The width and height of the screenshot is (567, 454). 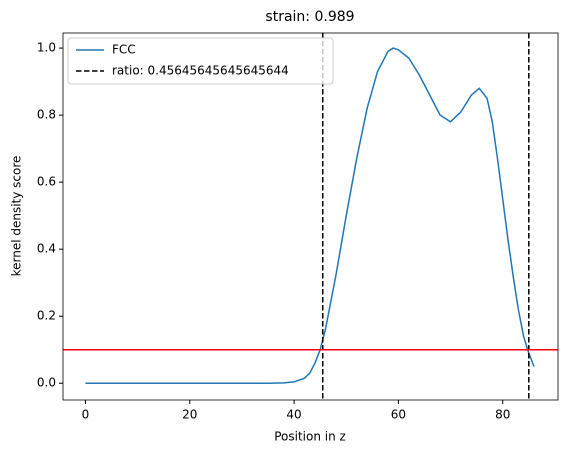 What do you see at coordinates (17, 216) in the screenshot?
I see `y-axis-label: kernel density score` at bounding box center [17, 216].